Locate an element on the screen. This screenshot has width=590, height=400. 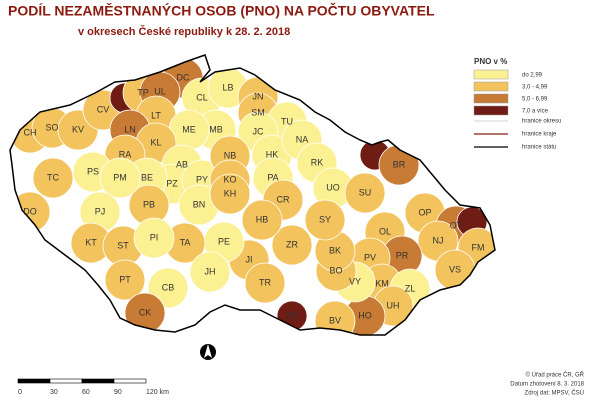
district-label: KM is located at coordinates (382, 283).